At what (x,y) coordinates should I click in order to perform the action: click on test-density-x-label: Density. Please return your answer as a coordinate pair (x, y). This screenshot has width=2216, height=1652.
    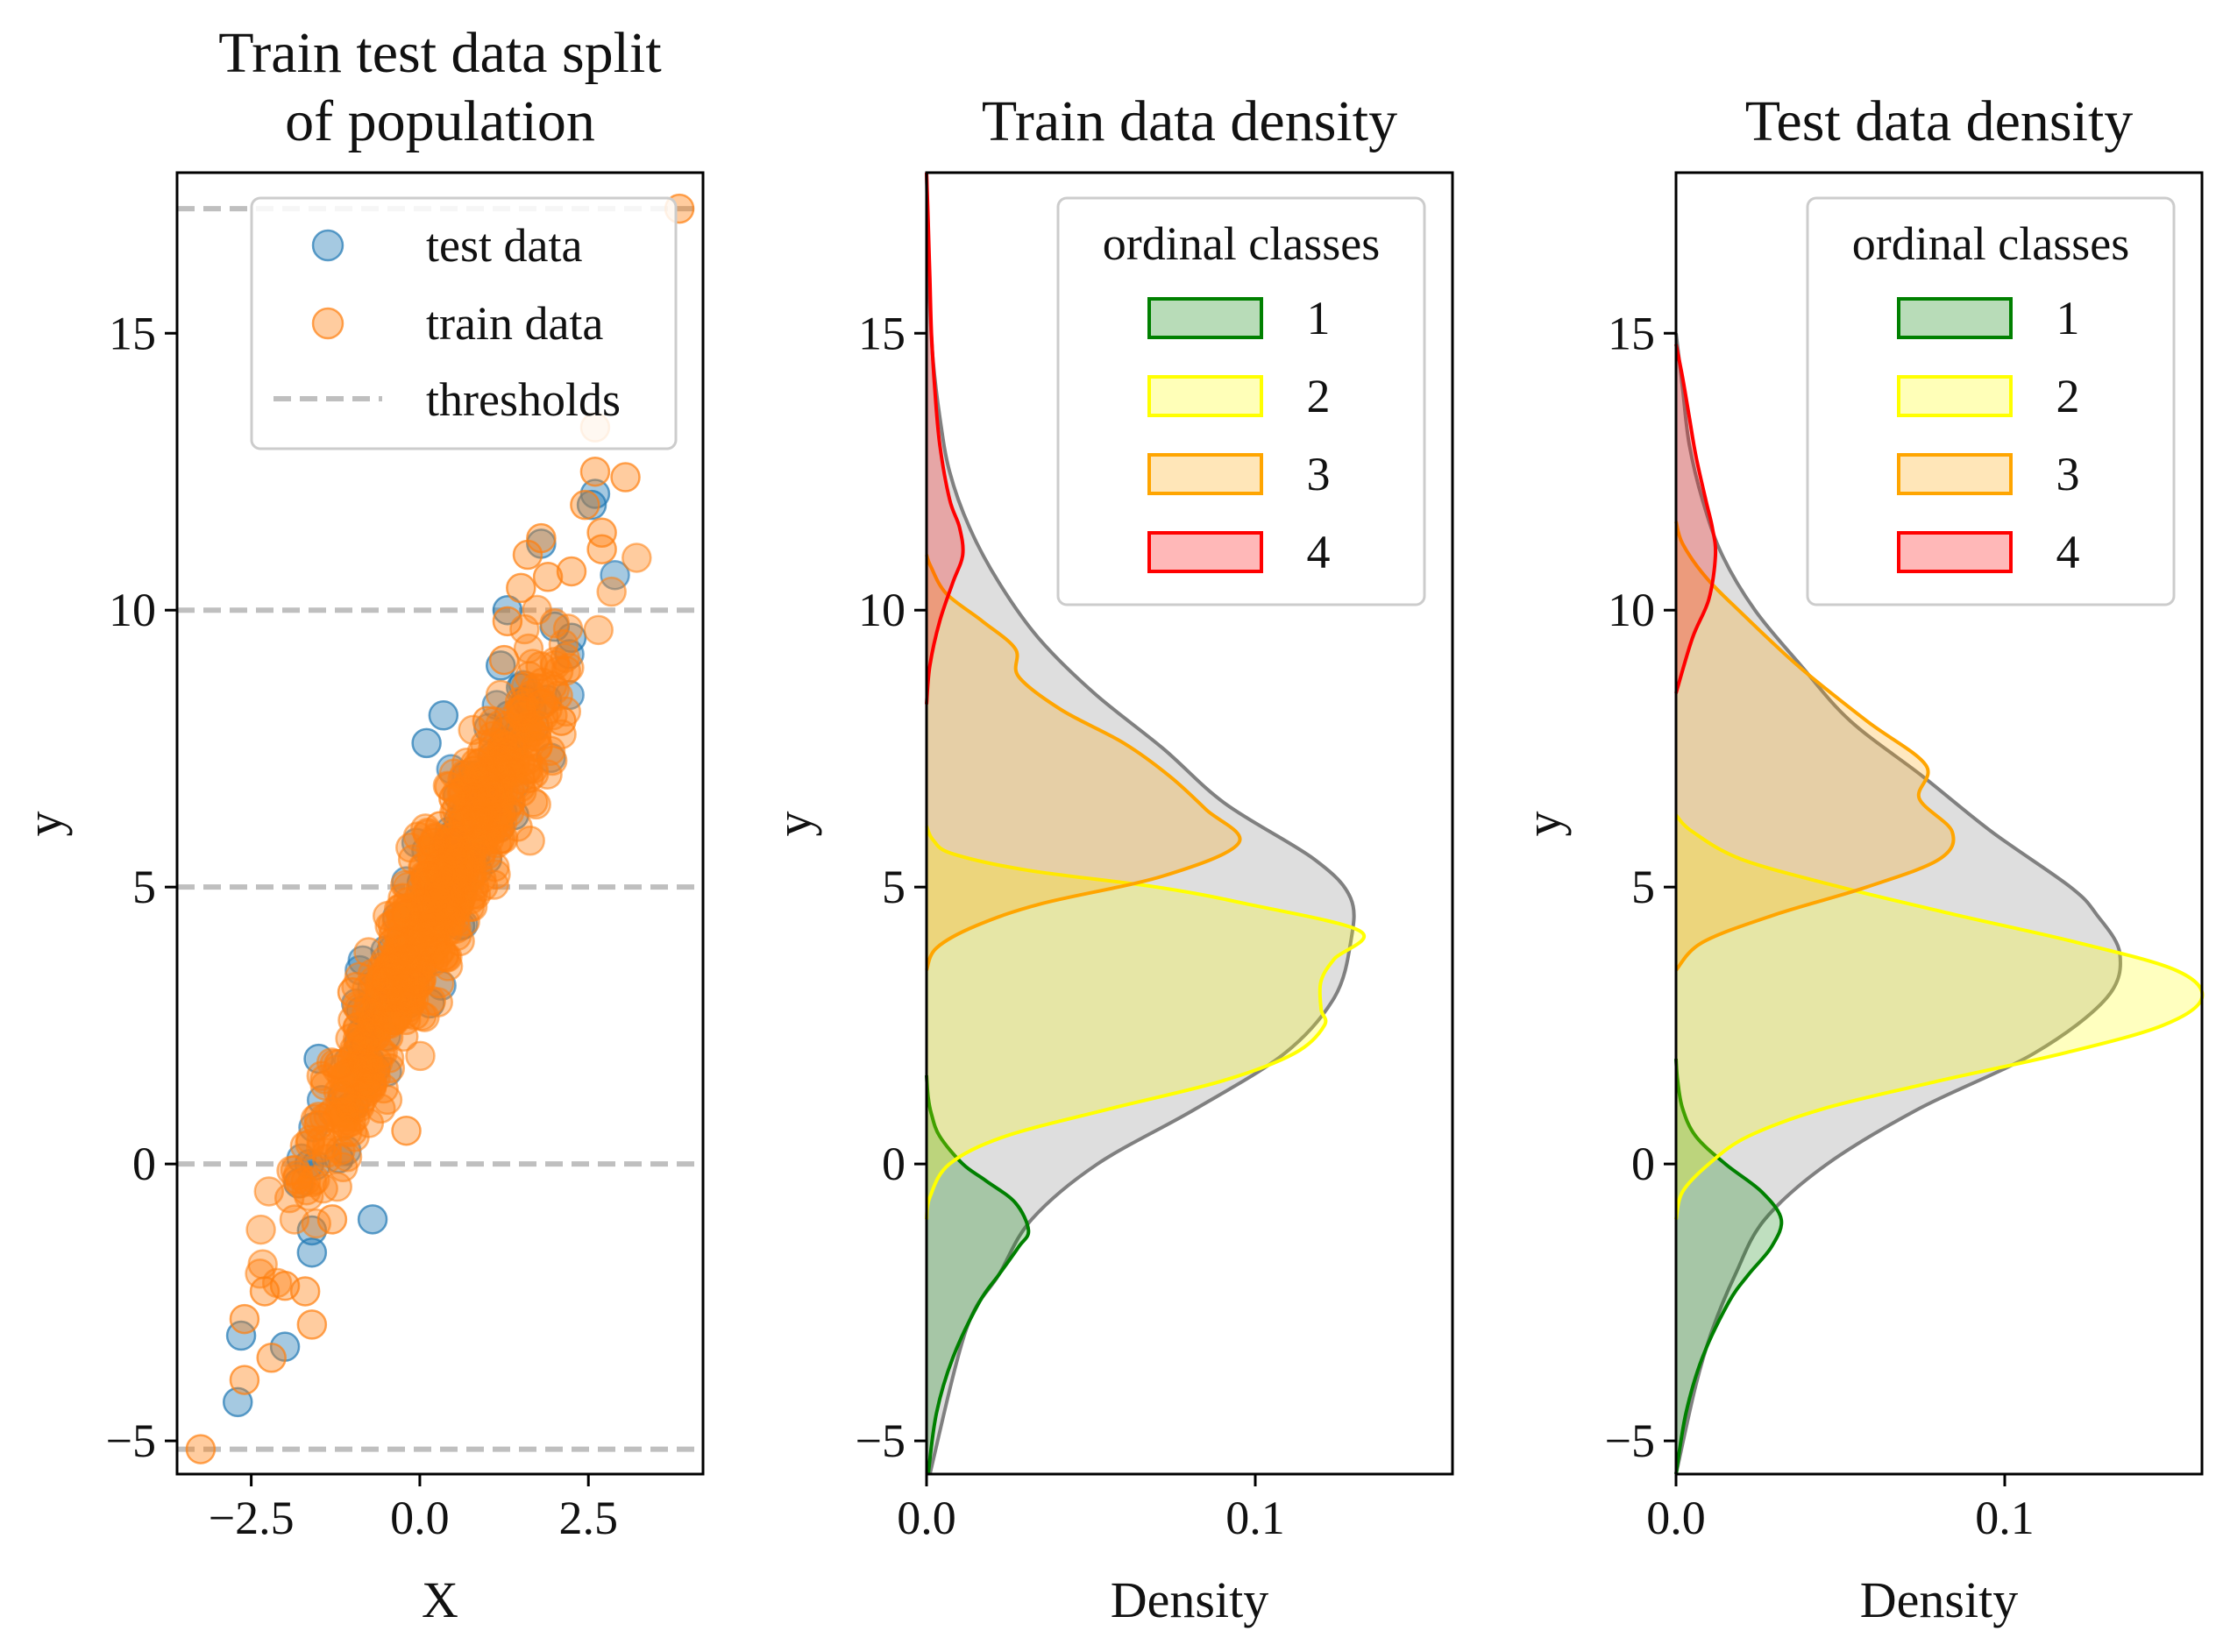
    Looking at the image, I should click on (1939, 1599).